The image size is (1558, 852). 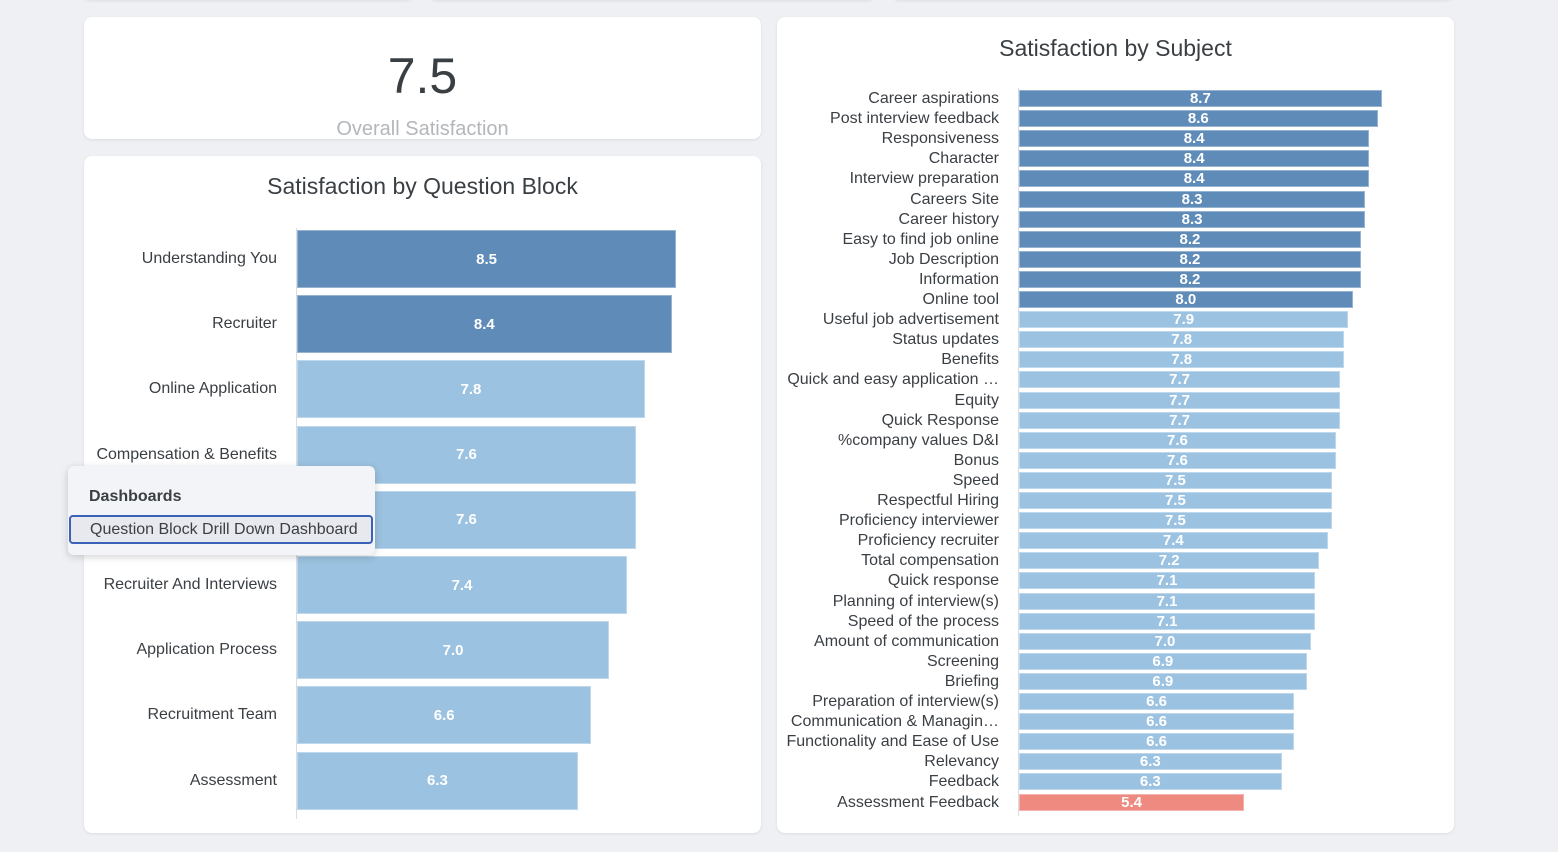 What do you see at coordinates (135, 496) in the screenshot?
I see `menu-heading: Dashboards` at bounding box center [135, 496].